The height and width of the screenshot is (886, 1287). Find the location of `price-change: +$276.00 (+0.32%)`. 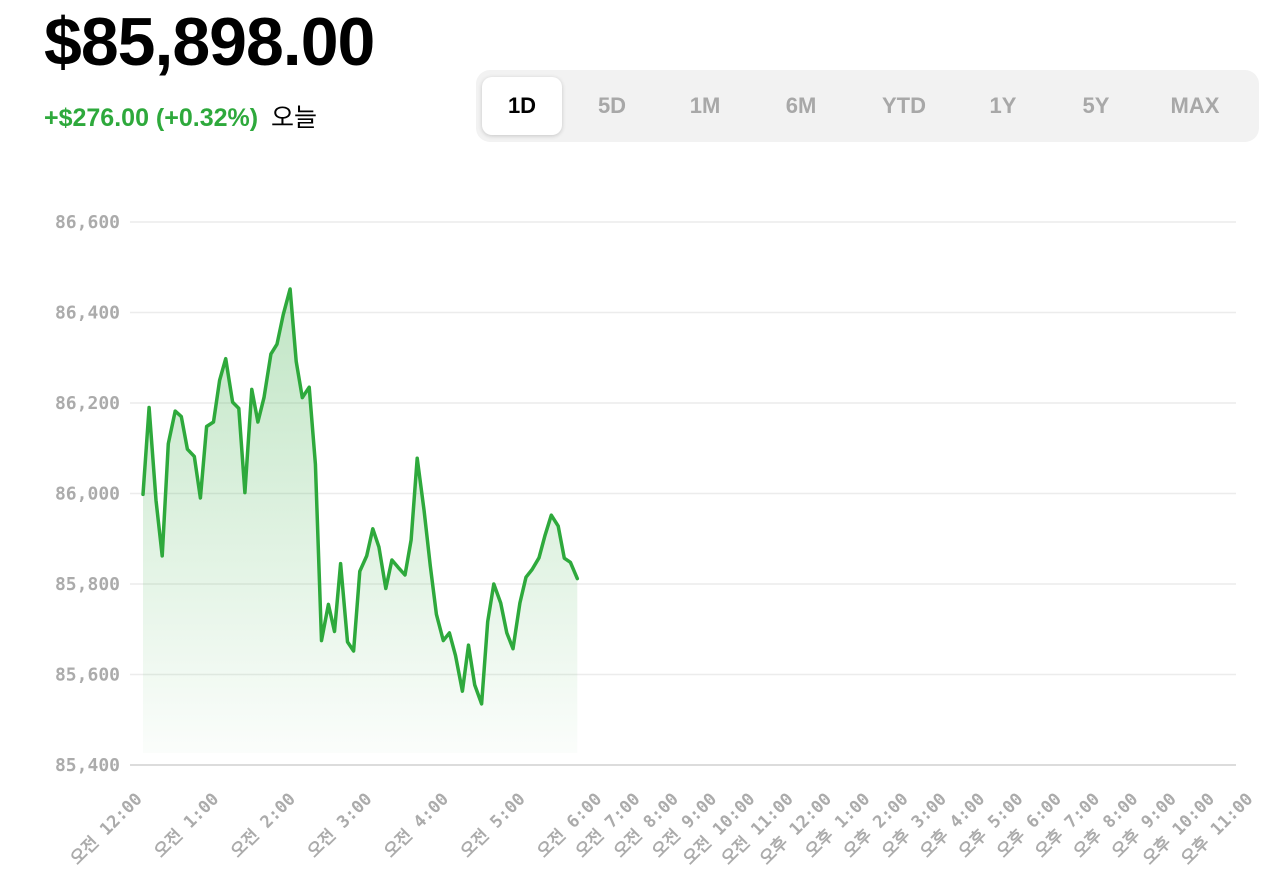

price-change: +$276.00 (+0.32%) is located at coordinates (151, 118).